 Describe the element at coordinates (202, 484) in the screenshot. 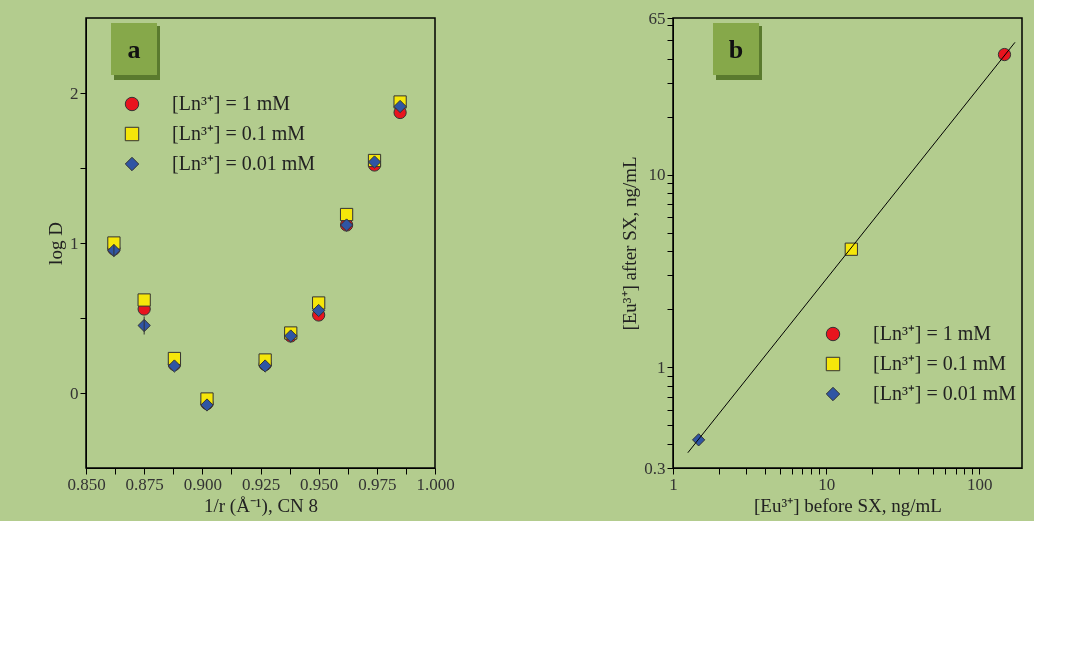

I see `x-tick-label: 0.900` at that location.